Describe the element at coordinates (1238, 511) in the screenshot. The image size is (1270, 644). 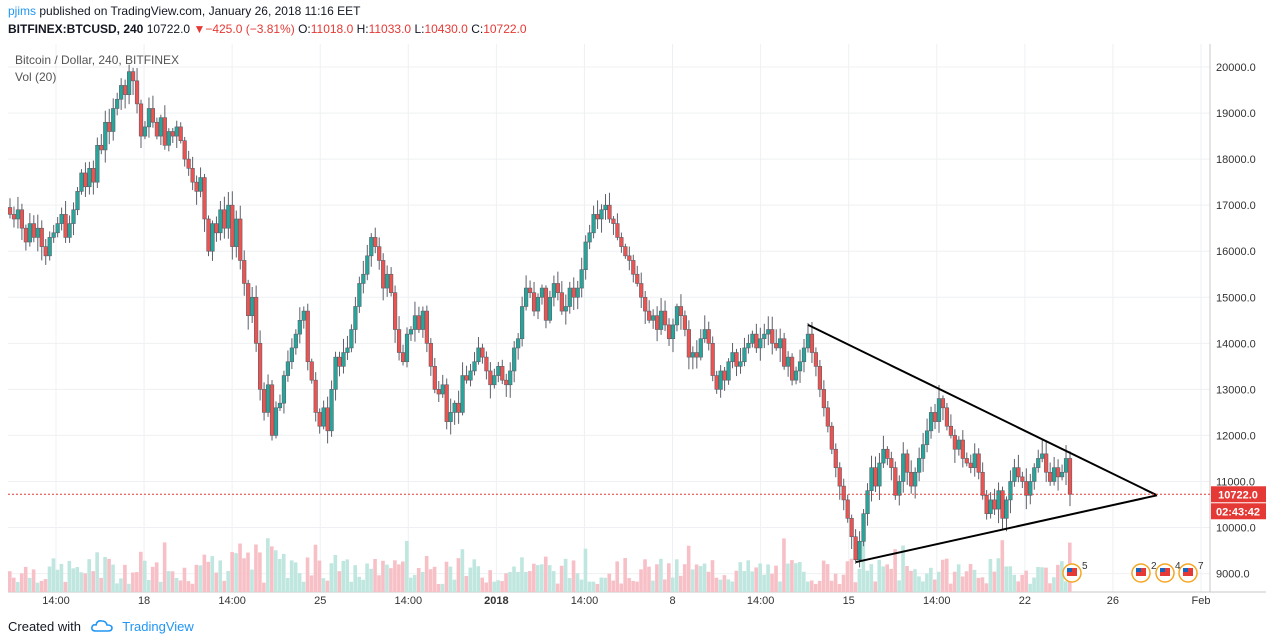
I see `countdown-tag` at that location.